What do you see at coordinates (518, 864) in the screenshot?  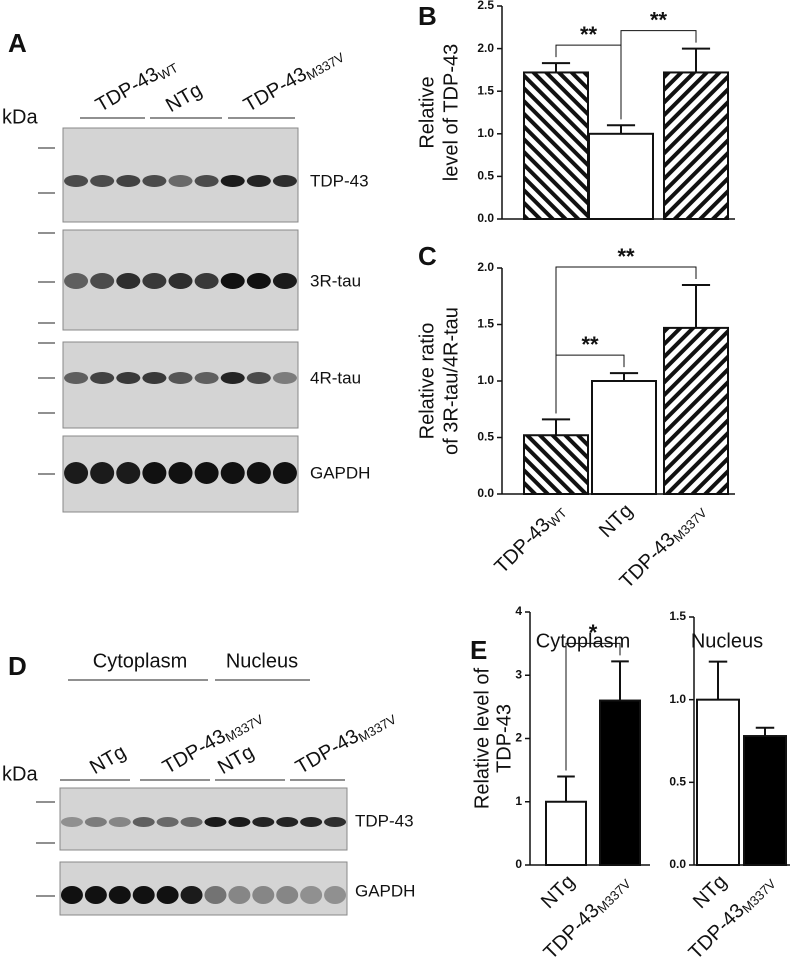 I see `y-tick-label: 0` at bounding box center [518, 864].